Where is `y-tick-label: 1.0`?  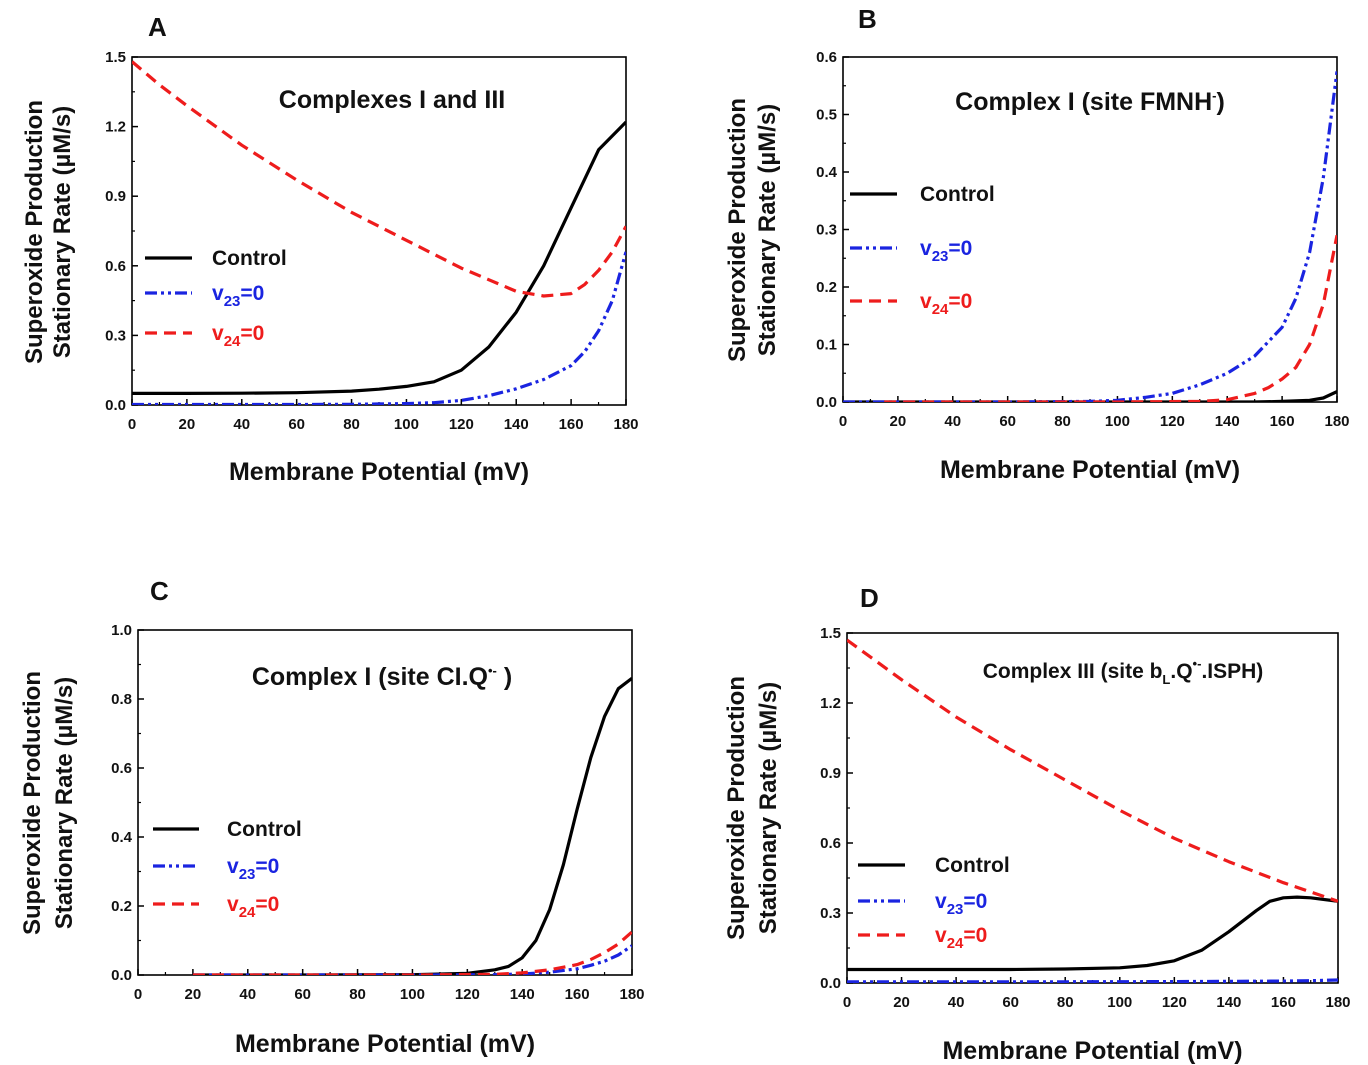
y-tick-label: 1.0 is located at coordinates (121, 630).